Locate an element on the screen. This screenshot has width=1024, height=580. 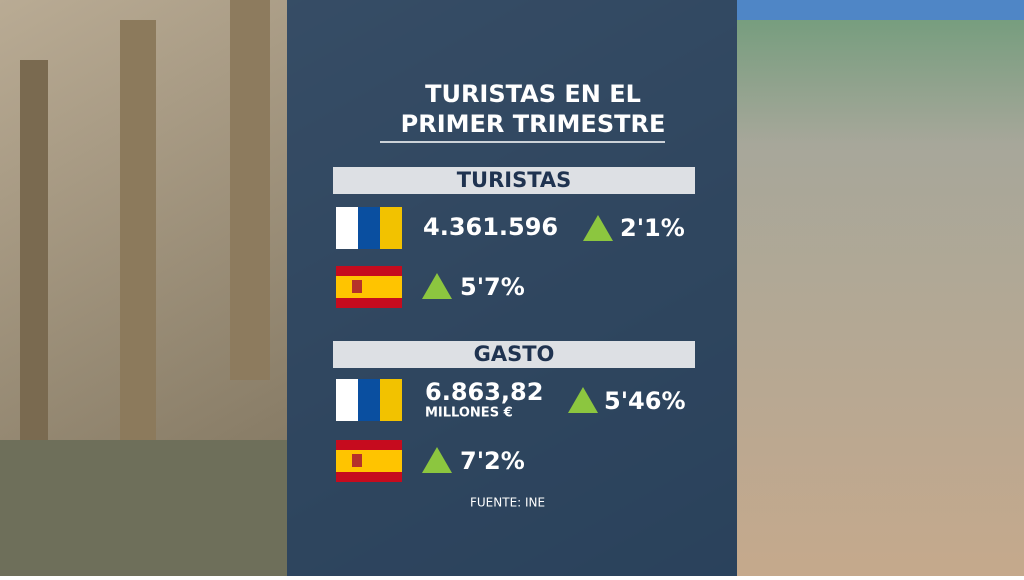
source: FUENTE: INE is located at coordinates (507, 503).